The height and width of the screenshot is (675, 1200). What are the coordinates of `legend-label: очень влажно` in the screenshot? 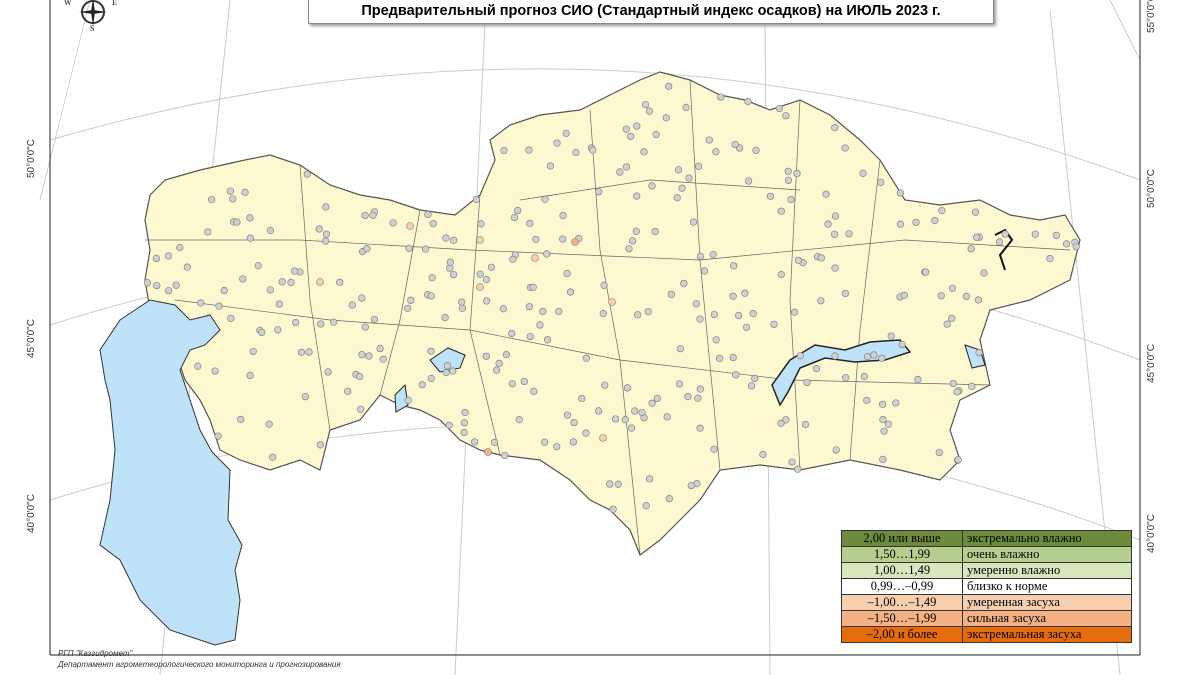 It's located at (1047, 554).